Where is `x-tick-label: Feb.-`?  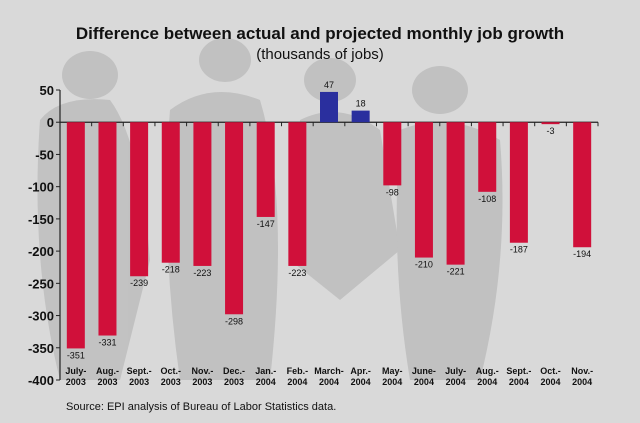
x-tick-label: Feb.- is located at coordinates (298, 371).